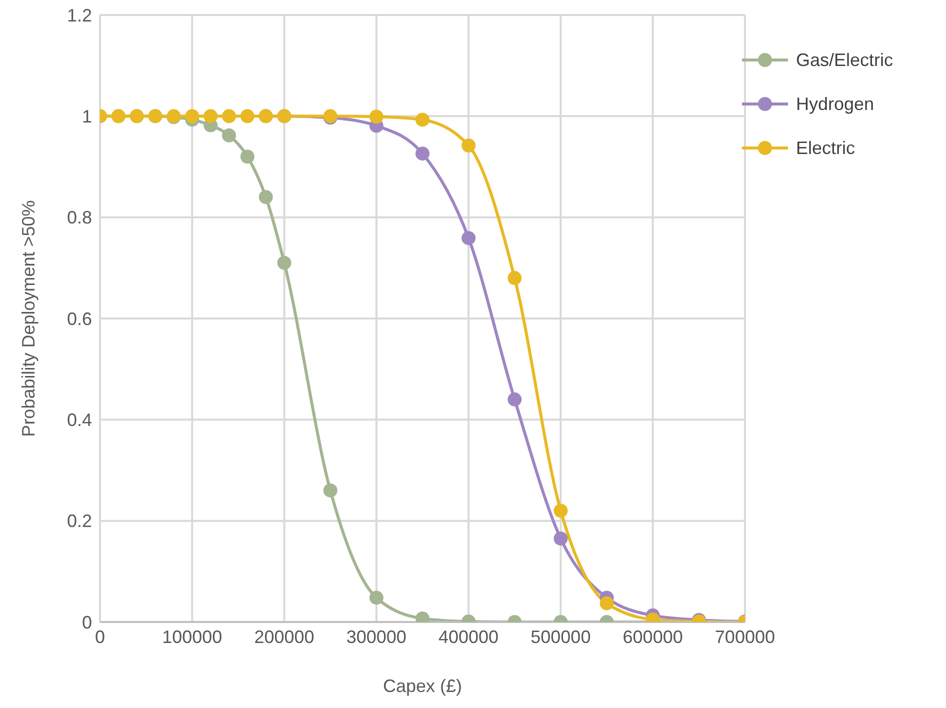 The image size is (946, 708). I want to click on x-axis-title: Capex (£), so click(422, 686).